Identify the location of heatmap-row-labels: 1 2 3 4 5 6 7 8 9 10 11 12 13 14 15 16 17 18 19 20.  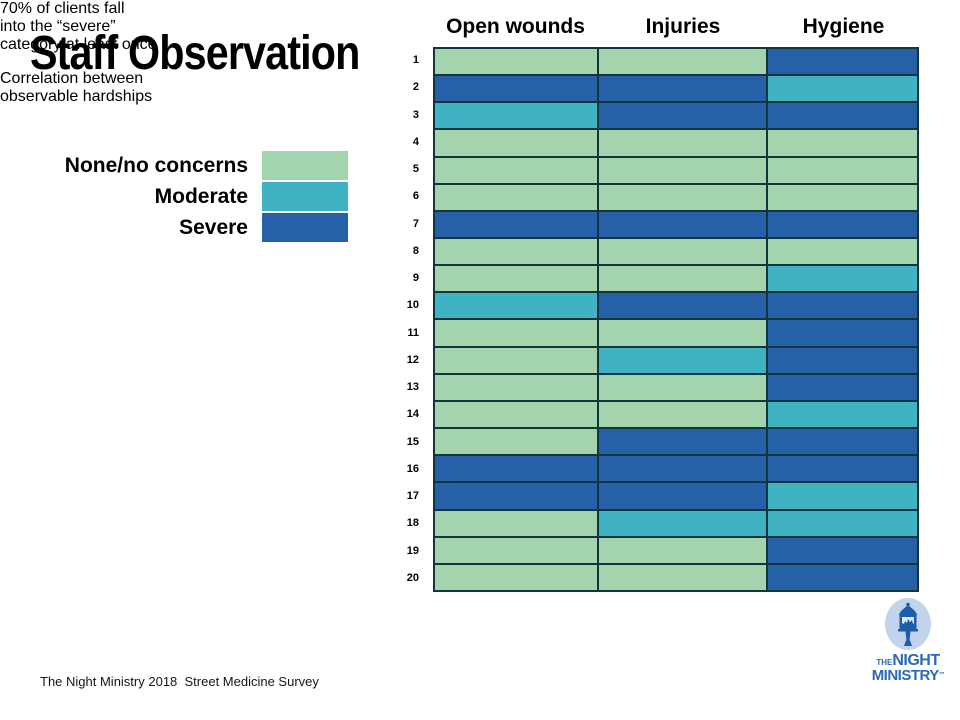
(409, 319).